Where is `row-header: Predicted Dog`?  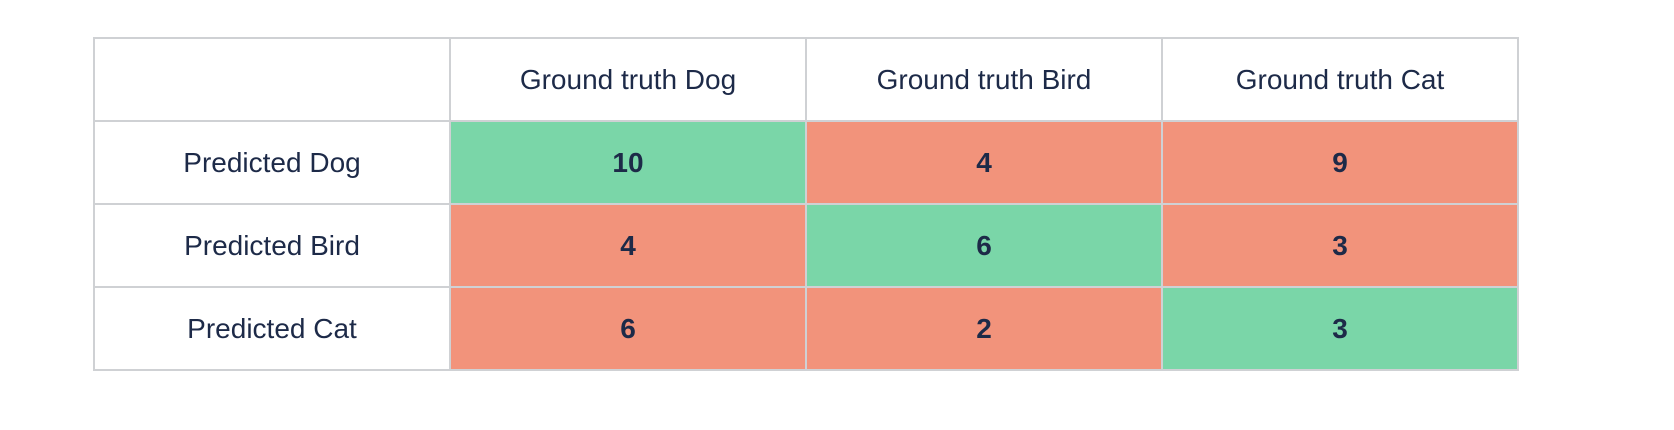 row-header: Predicted Dog is located at coordinates (272, 162).